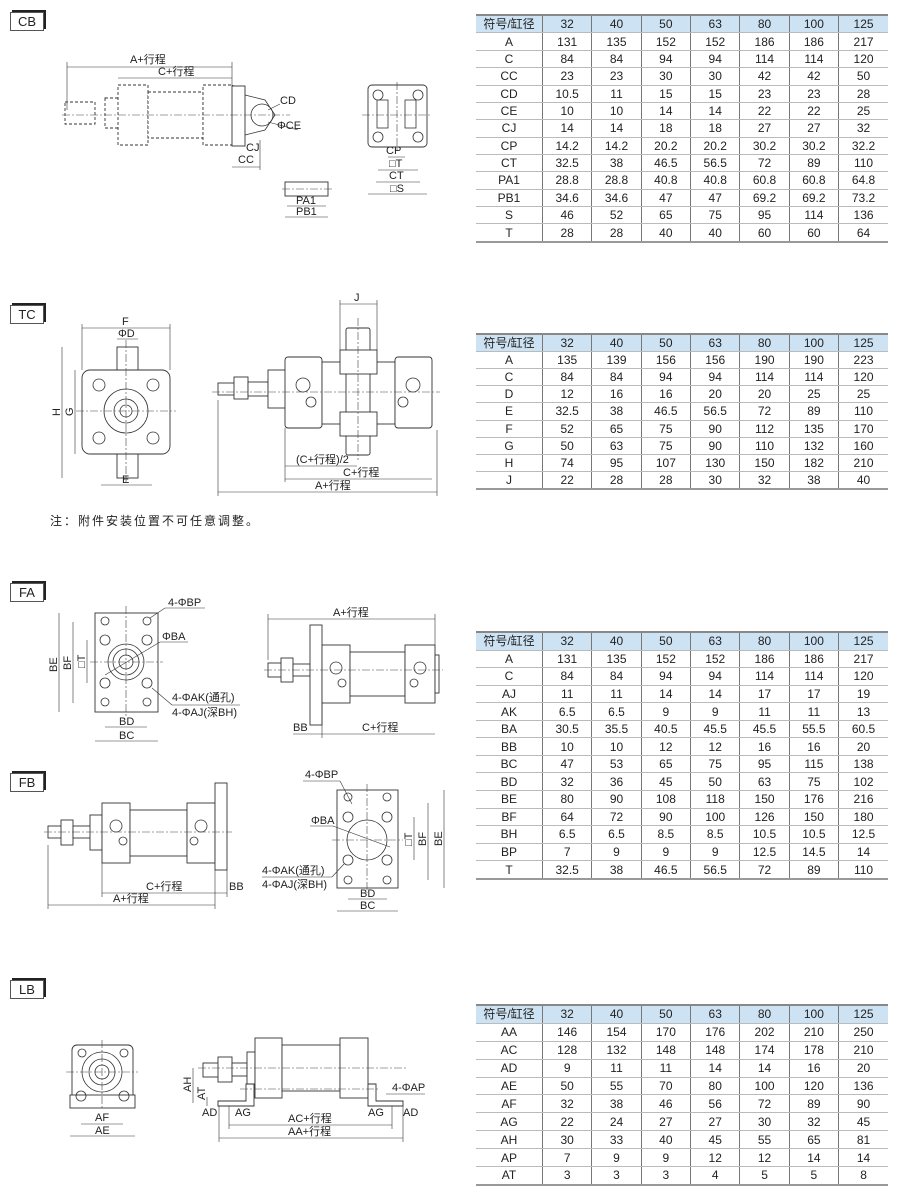 The width and height of the screenshot is (900, 1191). I want to click on table-cell: 14.5, so click(813, 852).